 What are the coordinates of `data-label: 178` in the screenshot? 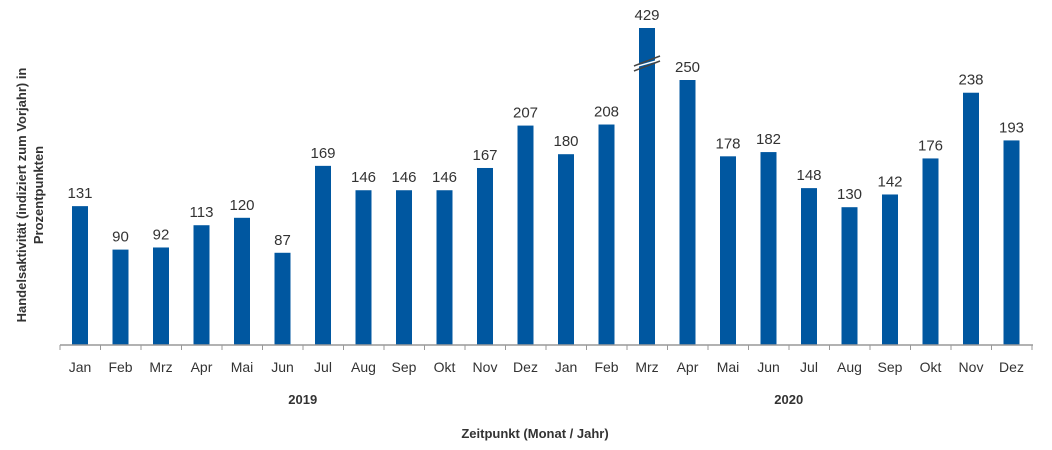 It's located at (727, 143).